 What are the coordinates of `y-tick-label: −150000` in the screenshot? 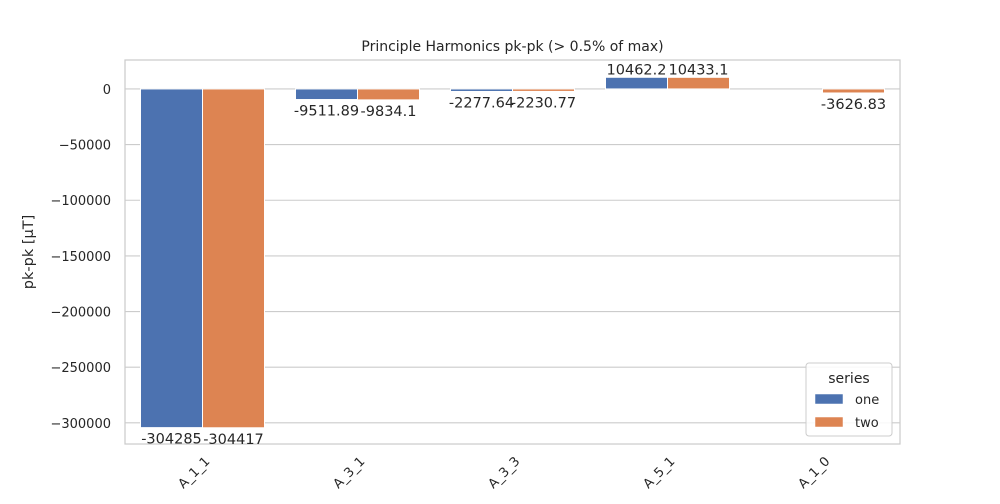 It's located at (80, 257).